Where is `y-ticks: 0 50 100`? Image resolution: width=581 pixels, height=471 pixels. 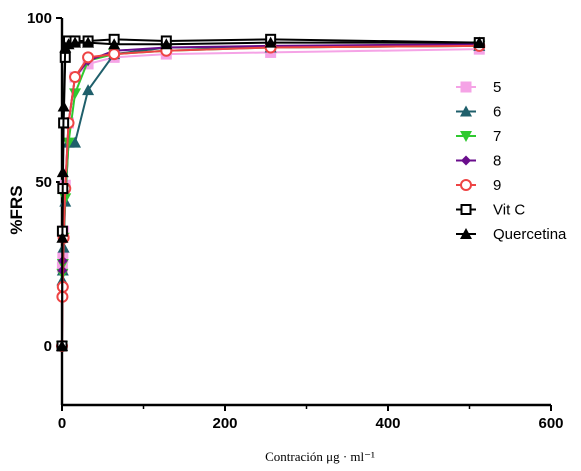 y-ticks: 0 50 100 is located at coordinates (44, 182).